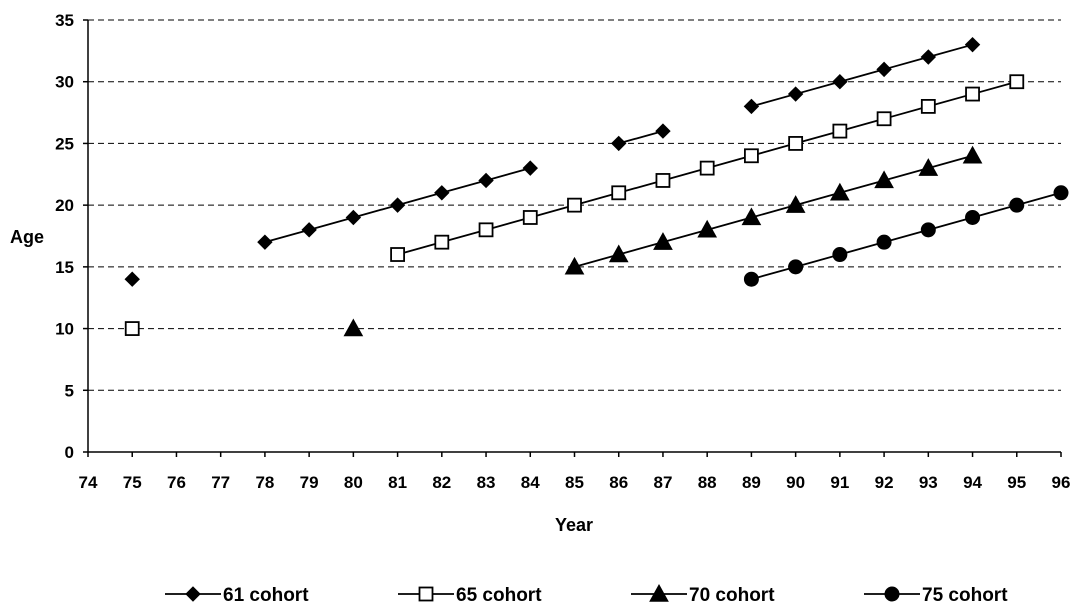 The image size is (1076, 604). I want to click on y-tick-label-25: 25, so click(64, 143).